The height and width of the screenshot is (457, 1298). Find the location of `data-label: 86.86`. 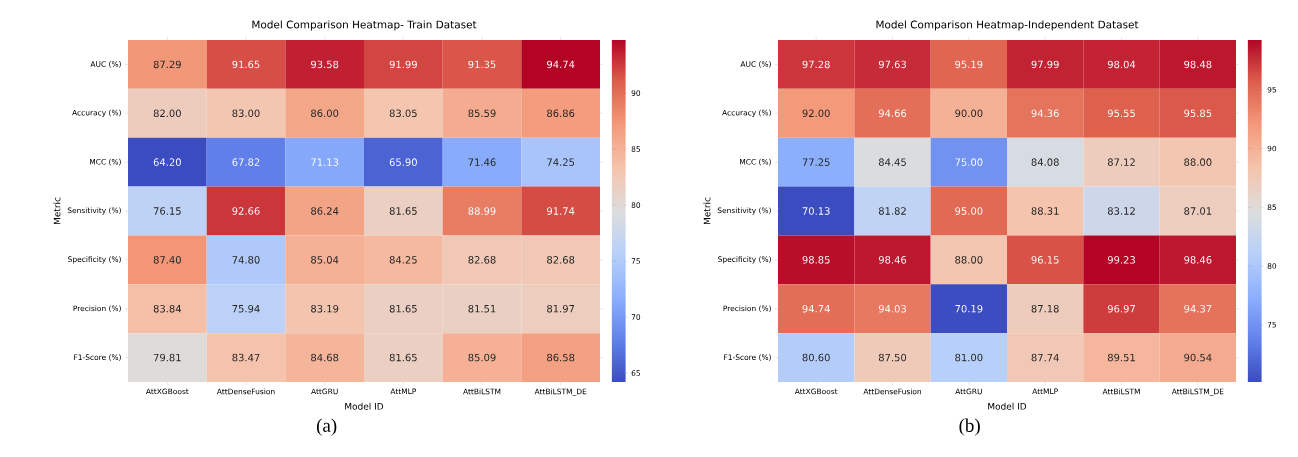

data-label: 86.86 is located at coordinates (561, 113).